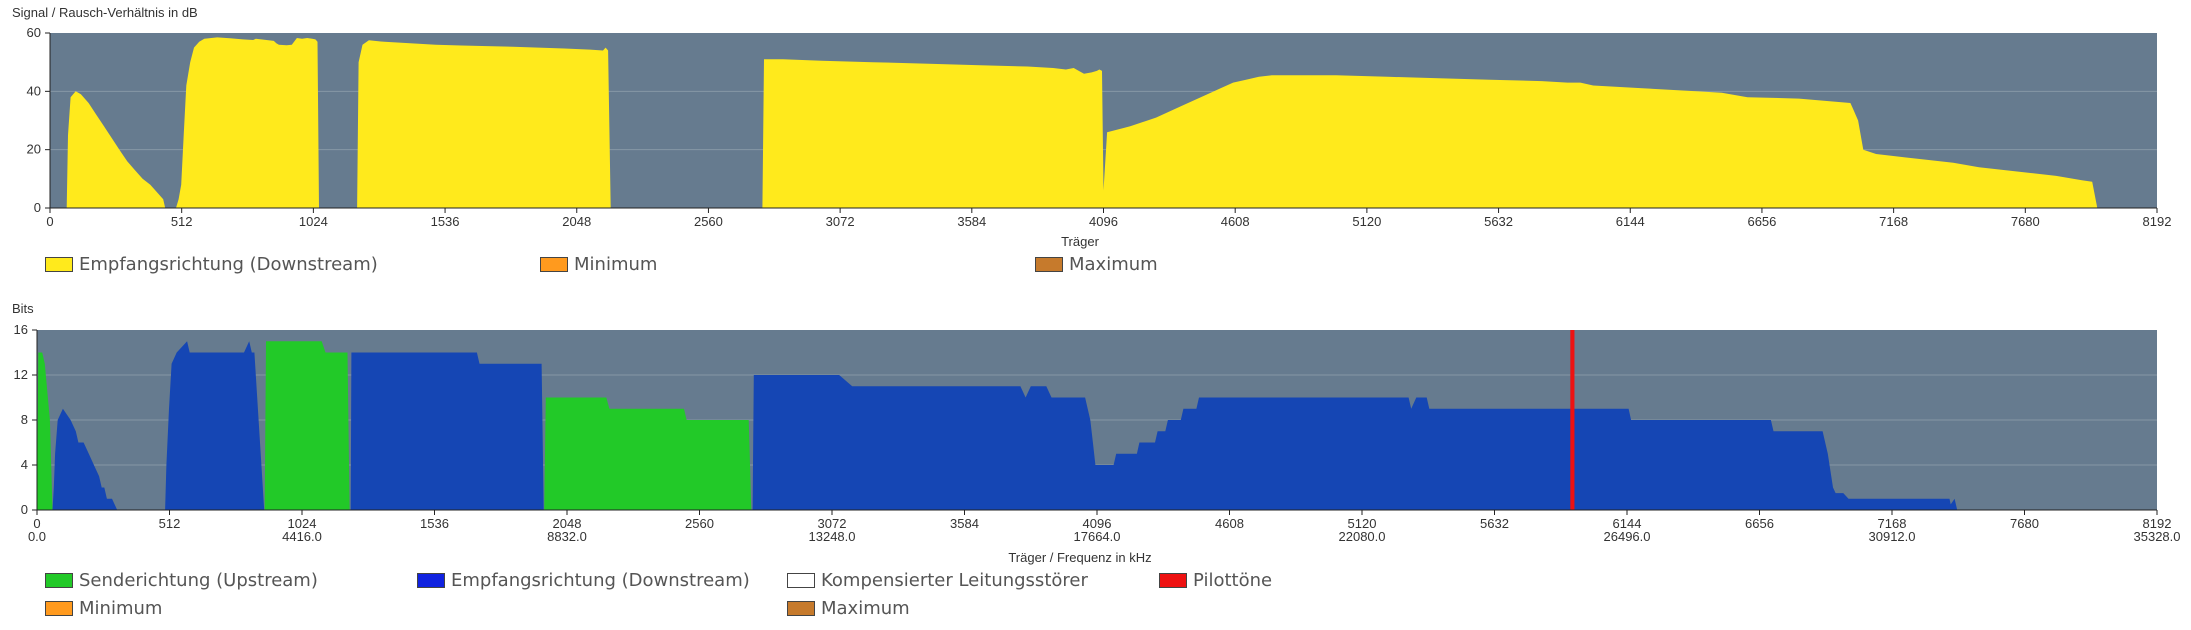 The width and height of the screenshot is (2191, 630). I want to click on y-tick-label: 4, so click(24, 464).